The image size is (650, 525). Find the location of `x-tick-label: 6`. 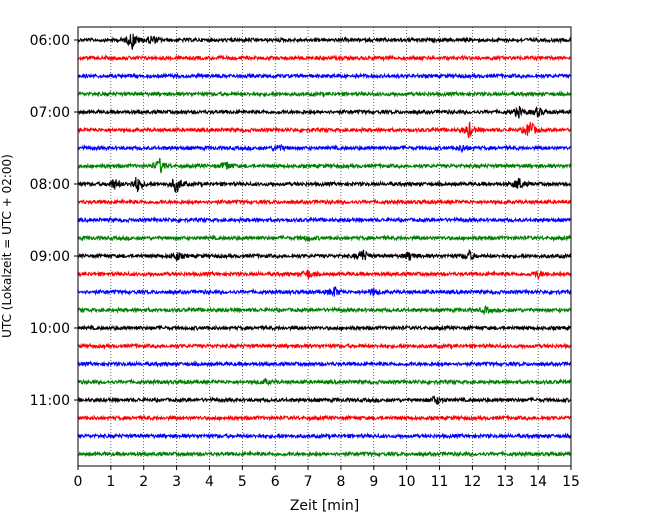

x-tick-label: 6 is located at coordinates (275, 482).